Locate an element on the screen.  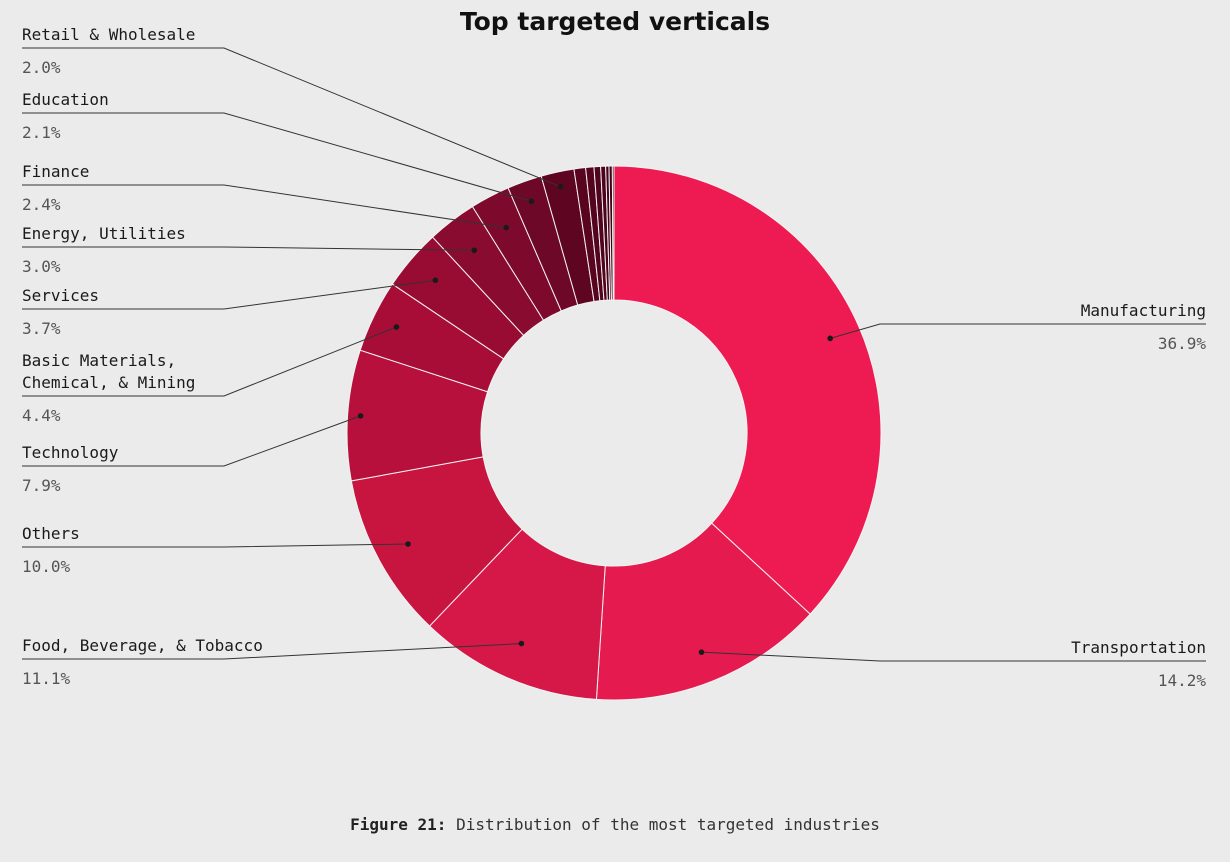
slice-label-energy-utilities: Energy, Utilities is located at coordinates (104, 233).